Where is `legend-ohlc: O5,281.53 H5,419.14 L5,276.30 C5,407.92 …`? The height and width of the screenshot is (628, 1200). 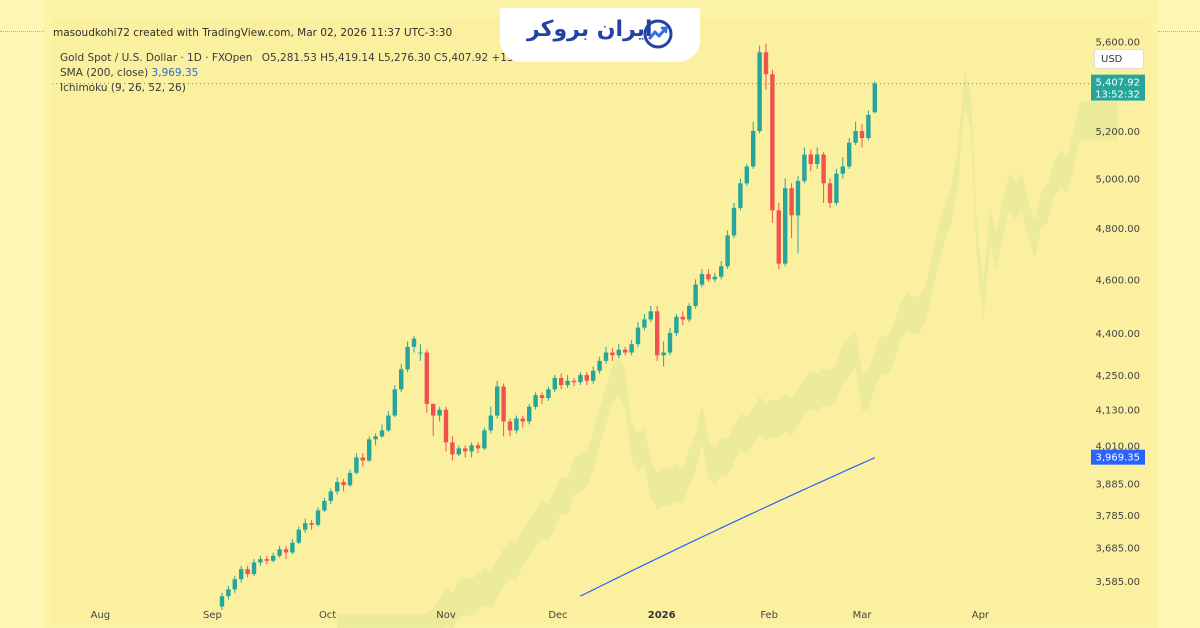 legend-ohlc: O5,281.53 H5,419.14 L5,276.30 C5,407.92 … is located at coordinates (399, 58).